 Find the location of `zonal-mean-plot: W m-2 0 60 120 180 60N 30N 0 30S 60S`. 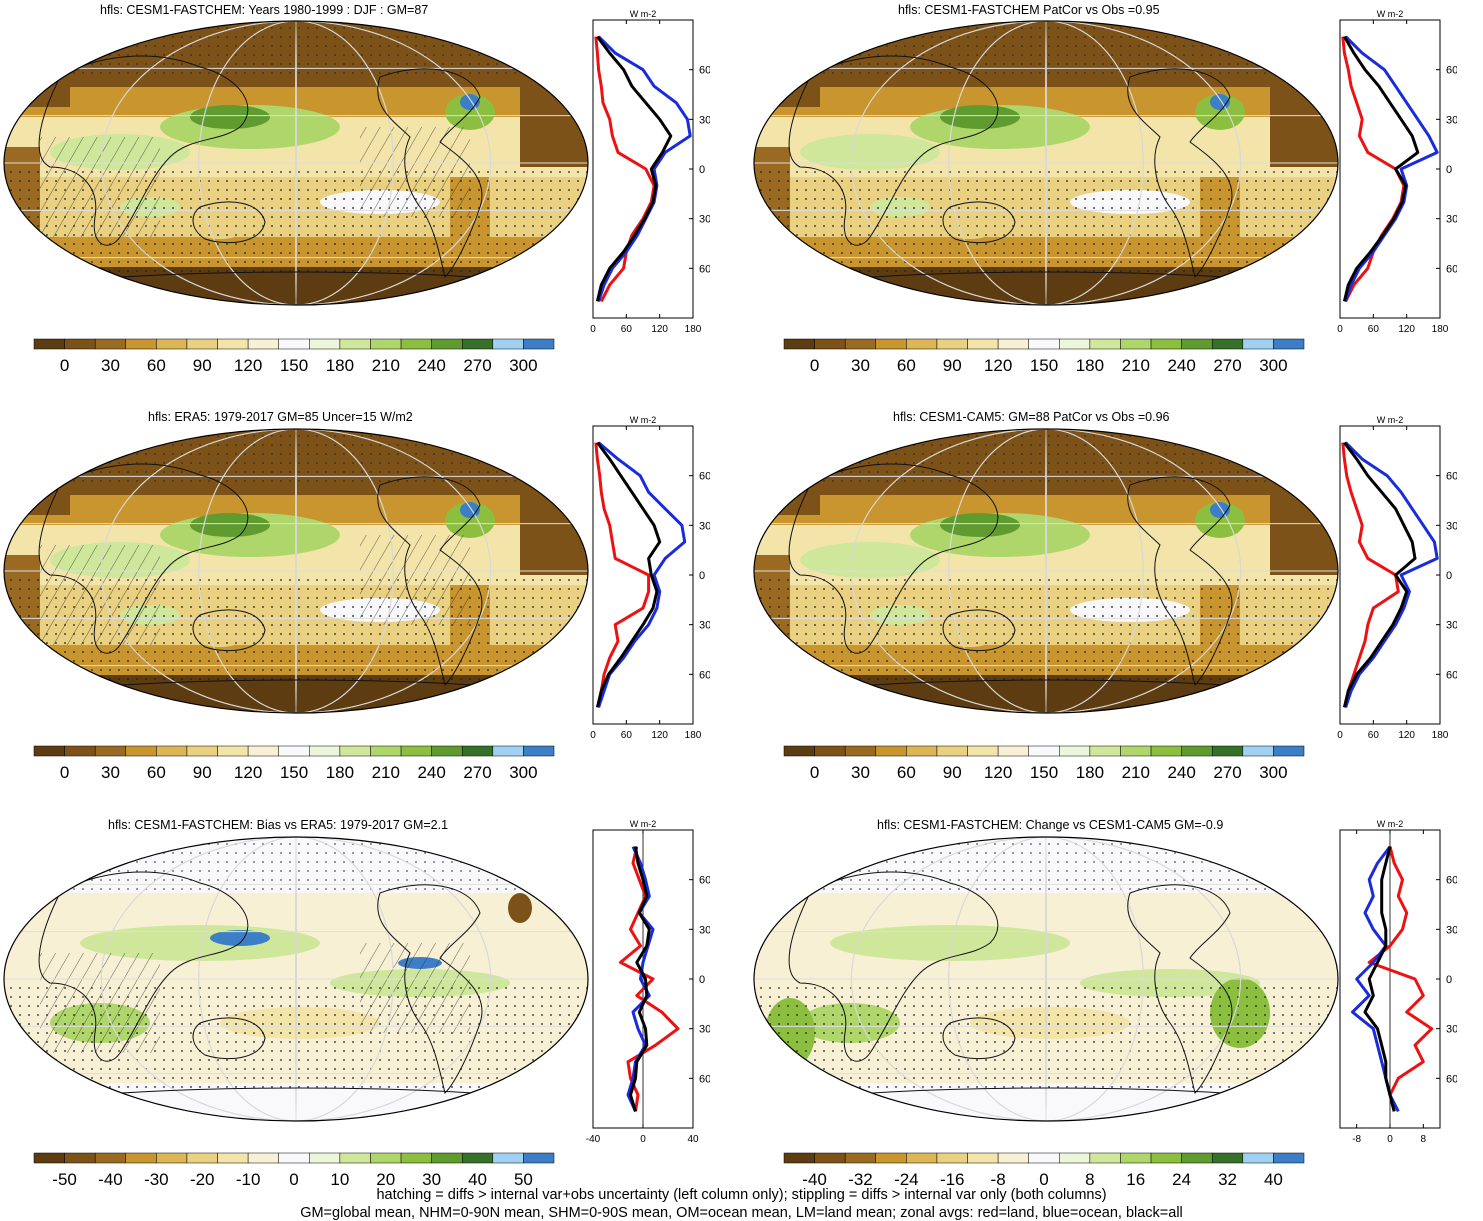

zonal-mean-plot: W m-2 0 60 120 180 60N 30N 0 30S 60S is located at coordinates (650, 172).